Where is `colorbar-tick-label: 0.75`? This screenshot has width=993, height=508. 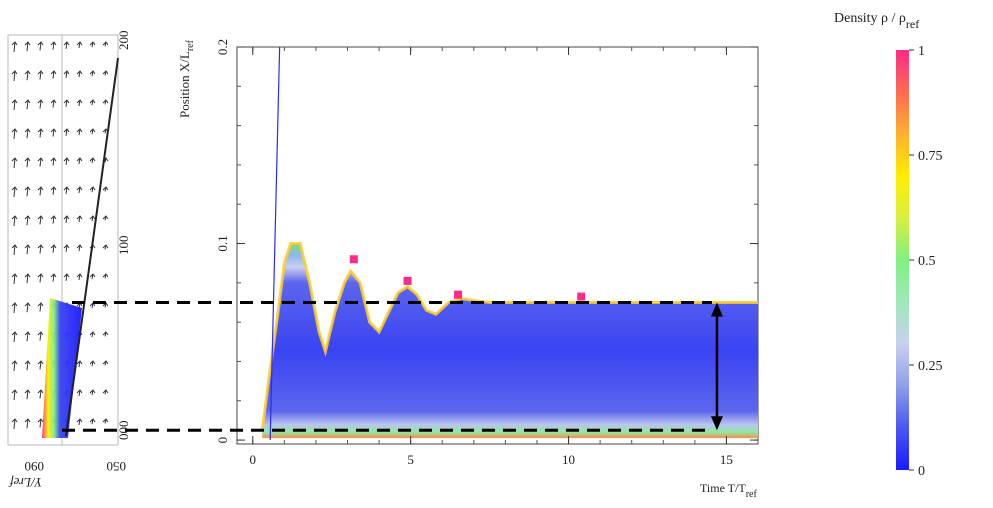 colorbar-tick-label: 0.75 is located at coordinates (930, 156).